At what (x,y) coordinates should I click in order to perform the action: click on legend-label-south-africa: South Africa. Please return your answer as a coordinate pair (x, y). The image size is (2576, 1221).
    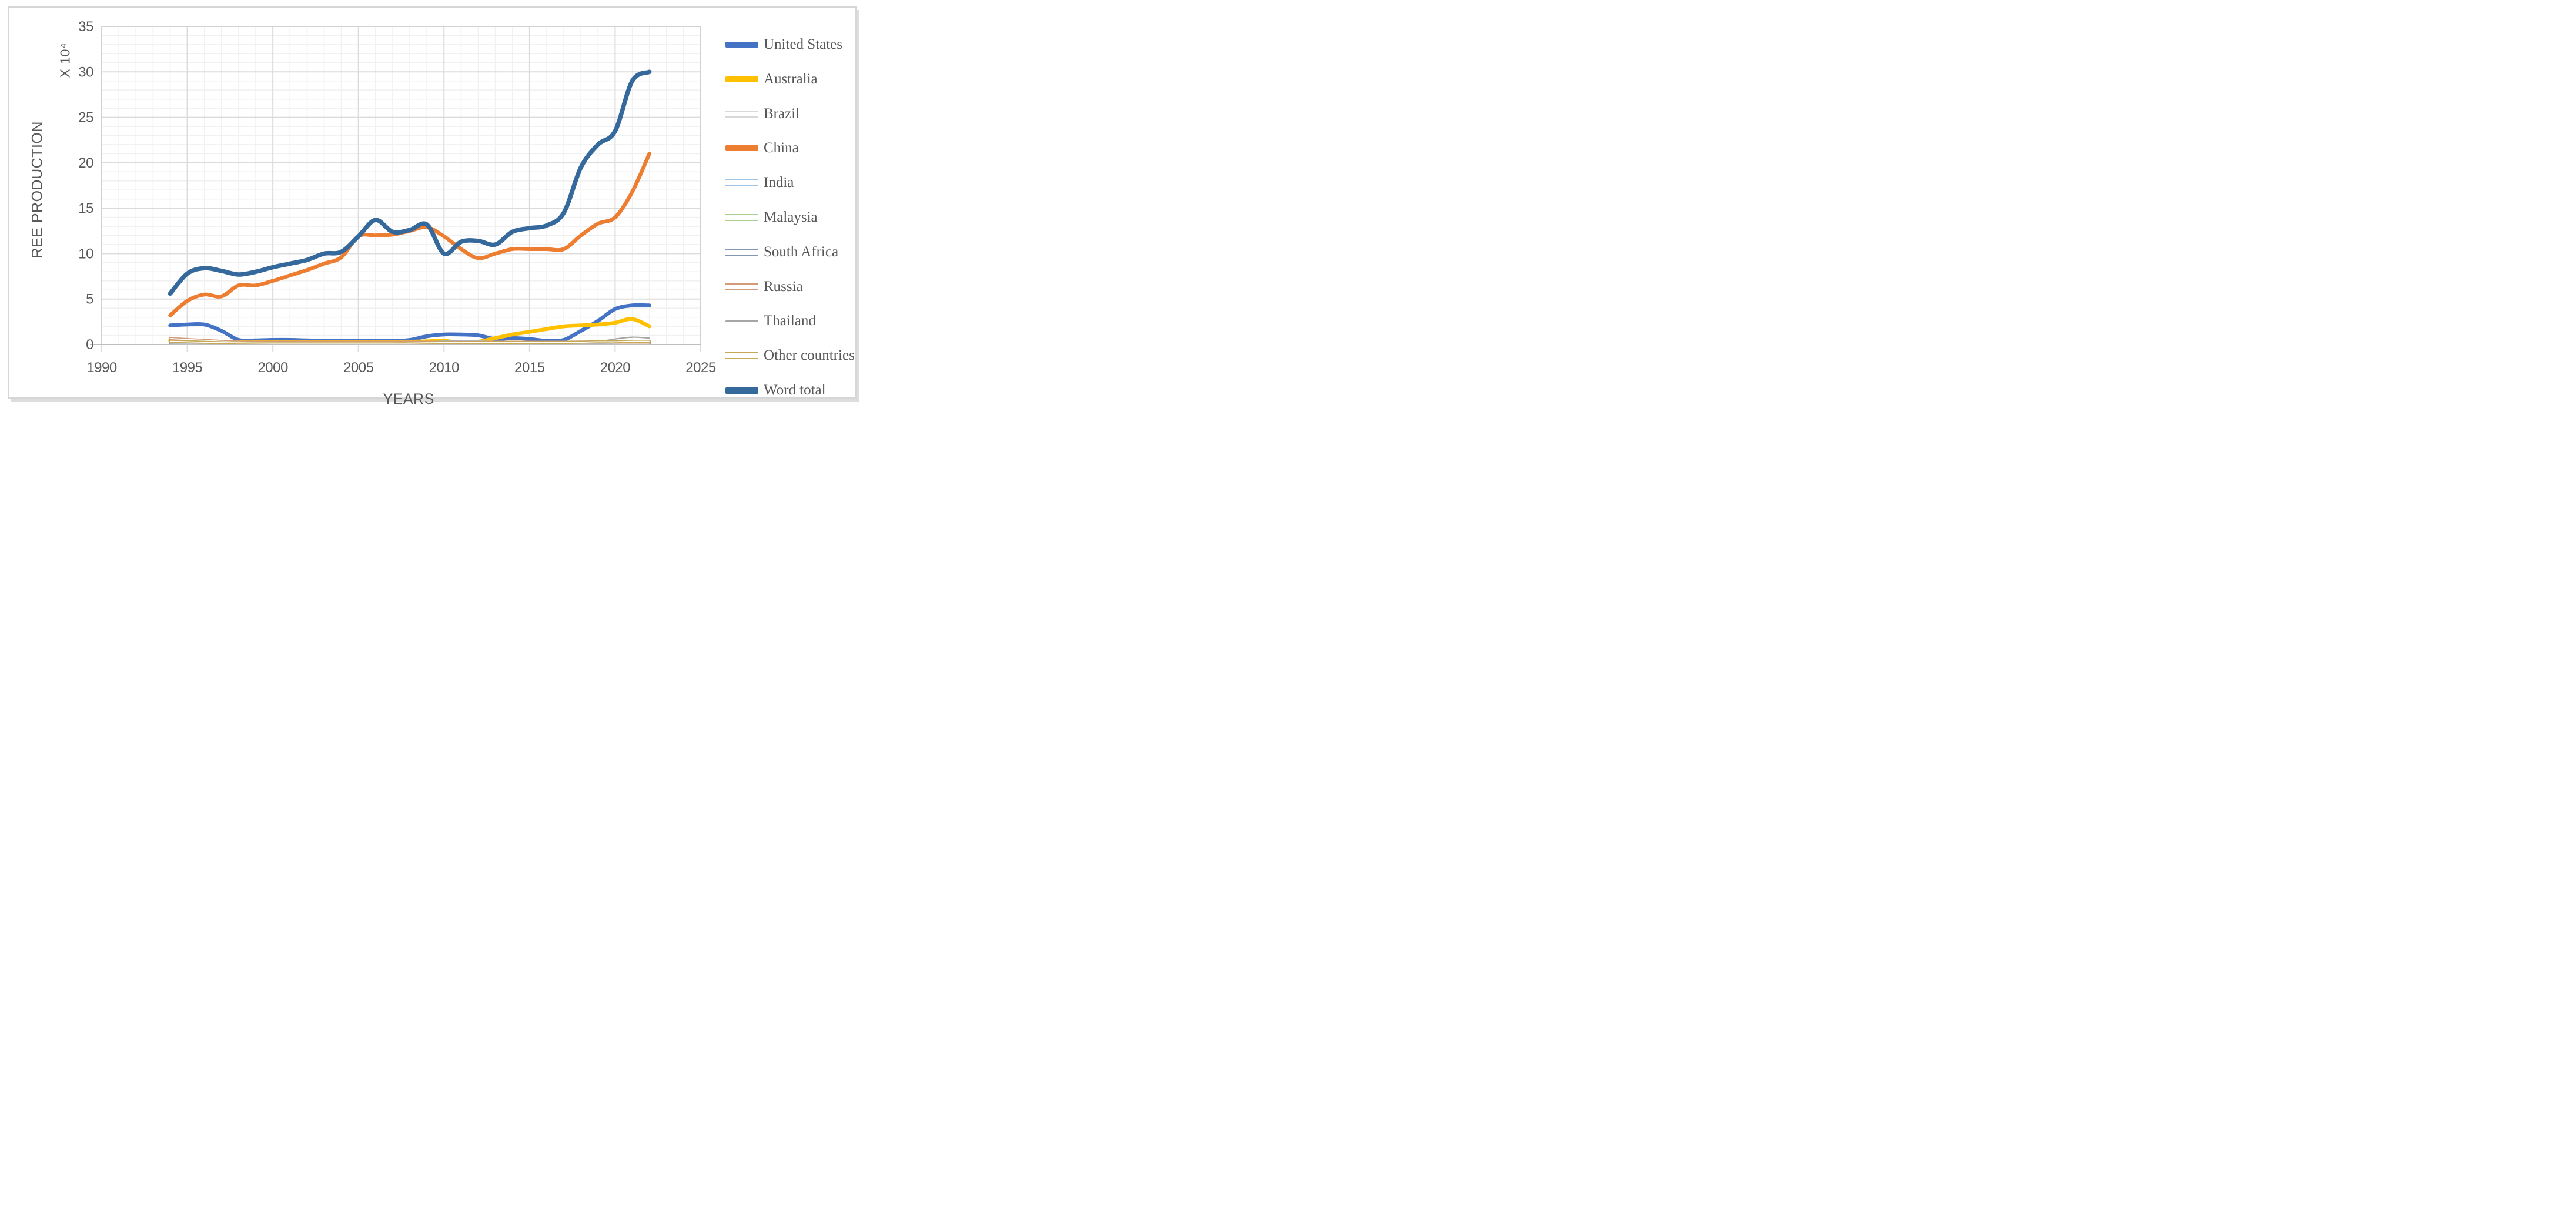
    Looking at the image, I should click on (801, 252).